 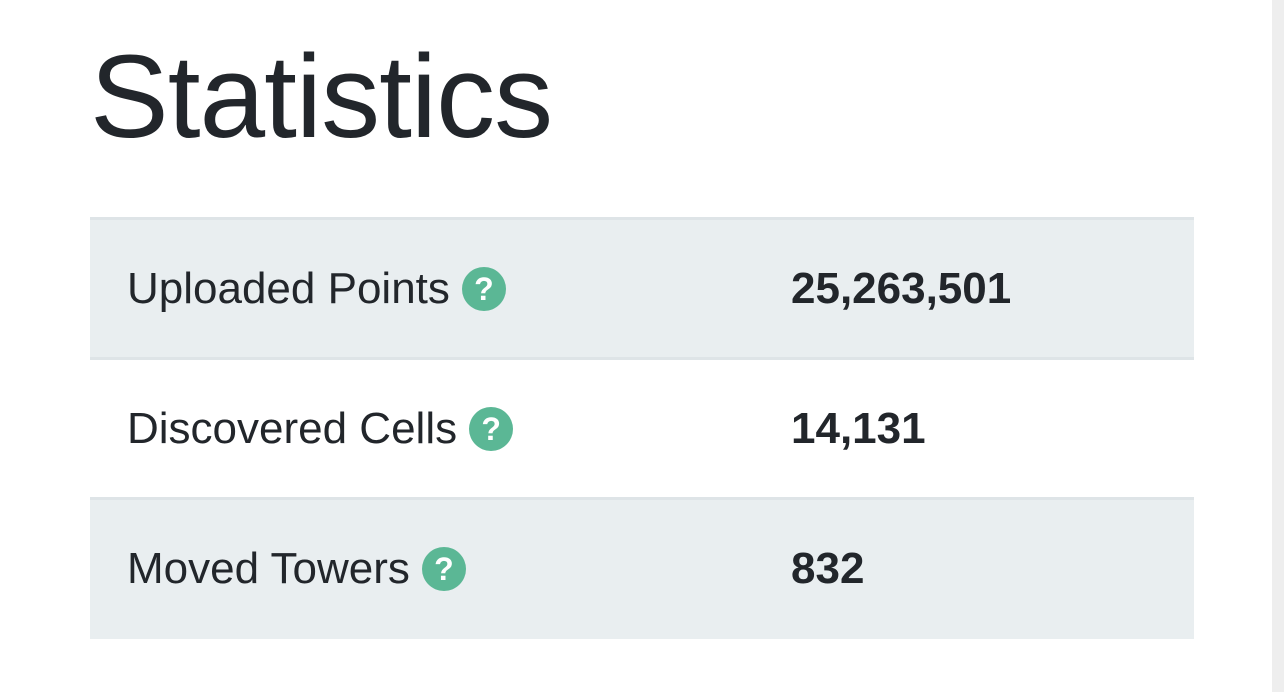 I want to click on stat-label-cell: Discovered Cells ?, so click(x=440, y=428).